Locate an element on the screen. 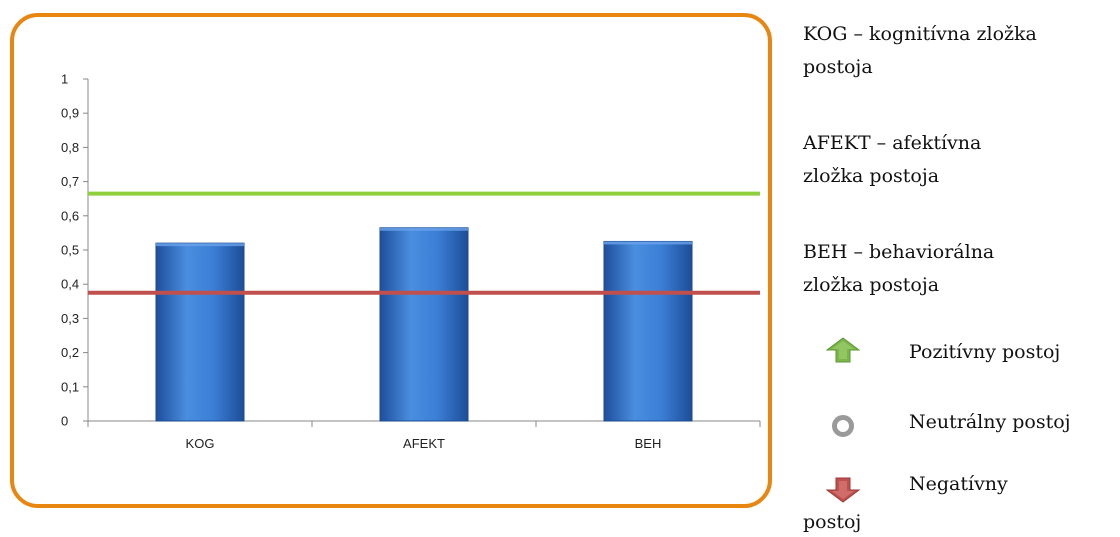  arrow-down-icon is located at coordinates (843, 490).